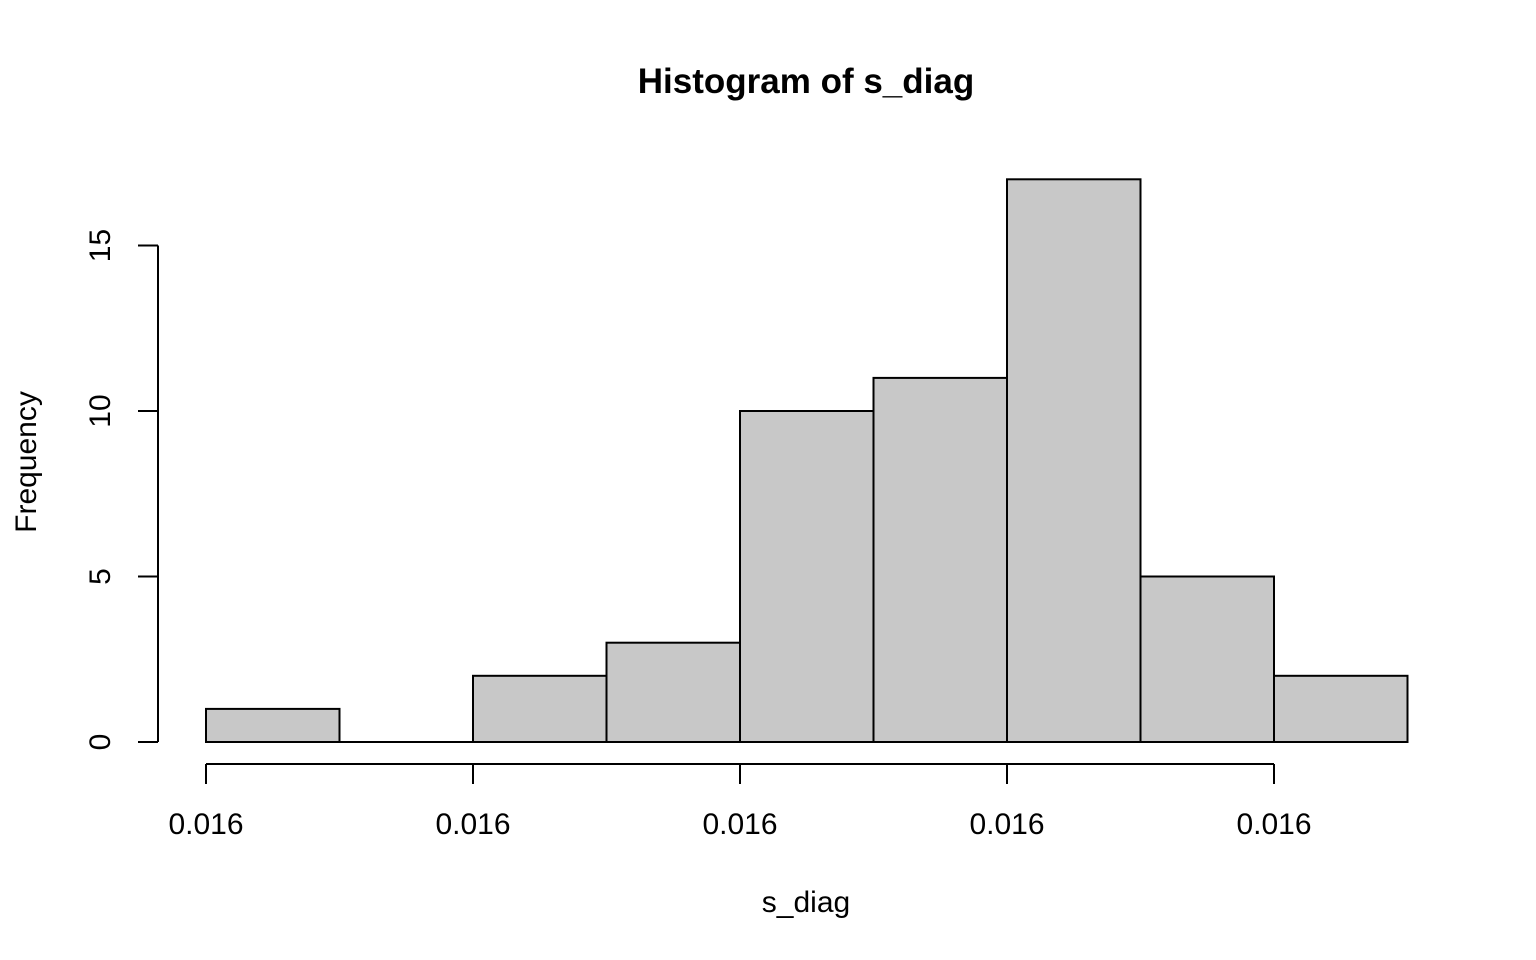 The width and height of the screenshot is (1536, 960). Describe the element at coordinates (100, 742) in the screenshot. I see `y-tick-label: 0` at that location.